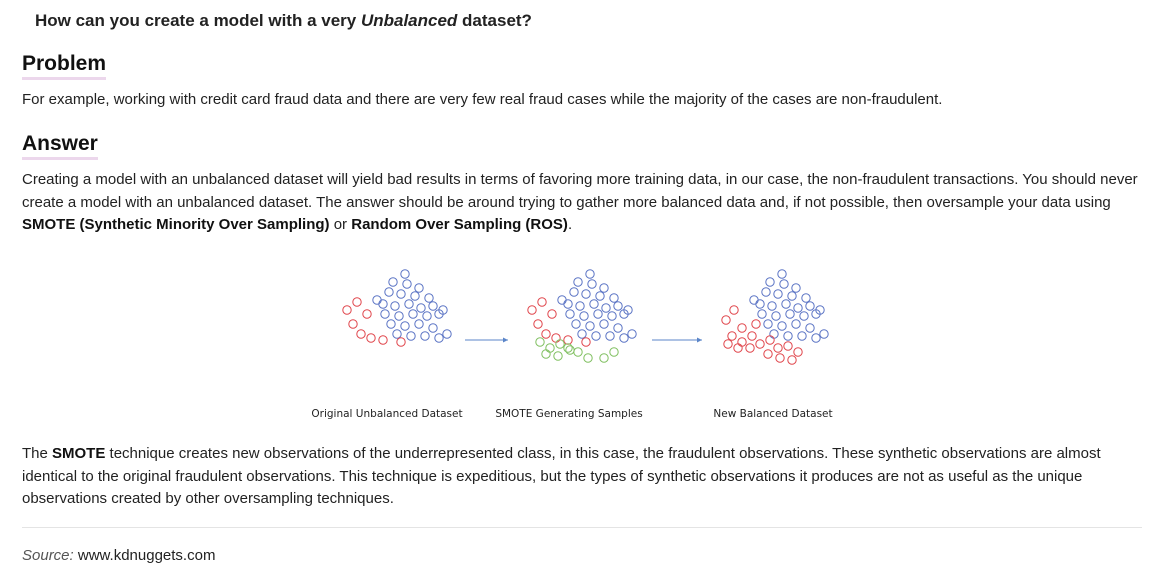  What do you see at coordinates (79, 453) in the screenshot?
I see `smote-term-2: SMOTE` at bounding box center [79, 453].